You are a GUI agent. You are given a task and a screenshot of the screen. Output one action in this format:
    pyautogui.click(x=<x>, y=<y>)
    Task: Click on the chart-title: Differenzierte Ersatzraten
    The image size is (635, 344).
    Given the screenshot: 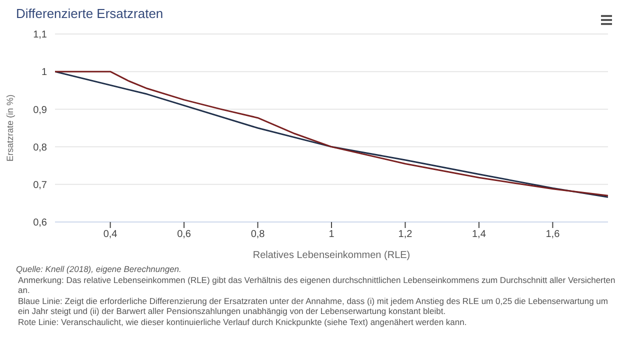 What is the action you would take?
    pyautogui.click(x=90, y=13)
    